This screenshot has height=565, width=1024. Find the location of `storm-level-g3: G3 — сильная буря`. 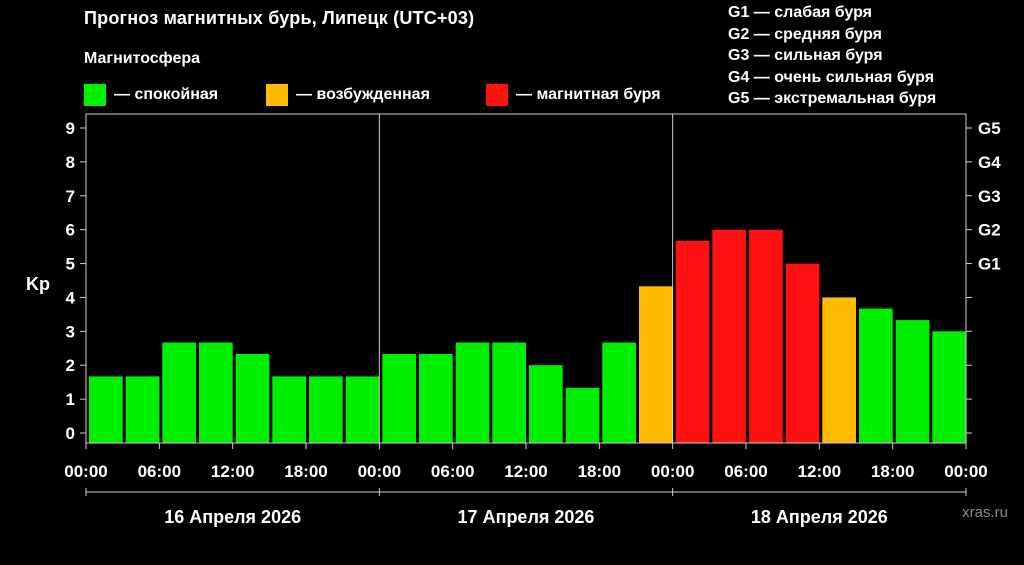

storm-level-g3: G3 — сильная буря is located at coordinates (805, 56).